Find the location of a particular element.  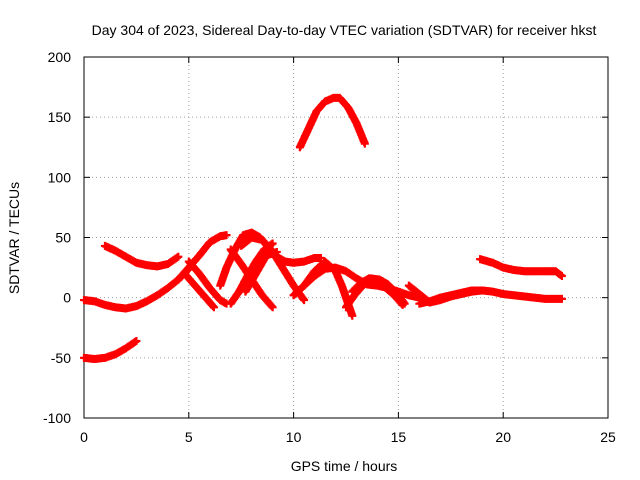

y-tick-label: 150 is located at coordinates (60, 117).